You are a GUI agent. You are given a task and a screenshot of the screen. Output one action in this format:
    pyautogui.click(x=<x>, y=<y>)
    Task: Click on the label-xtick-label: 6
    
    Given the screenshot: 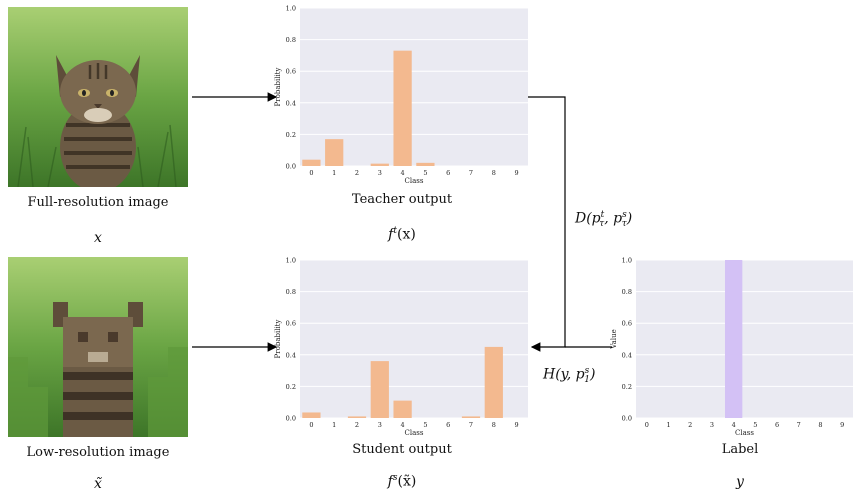 What is the action you would take?
    pyautogui.click(x=777, y=425)
    